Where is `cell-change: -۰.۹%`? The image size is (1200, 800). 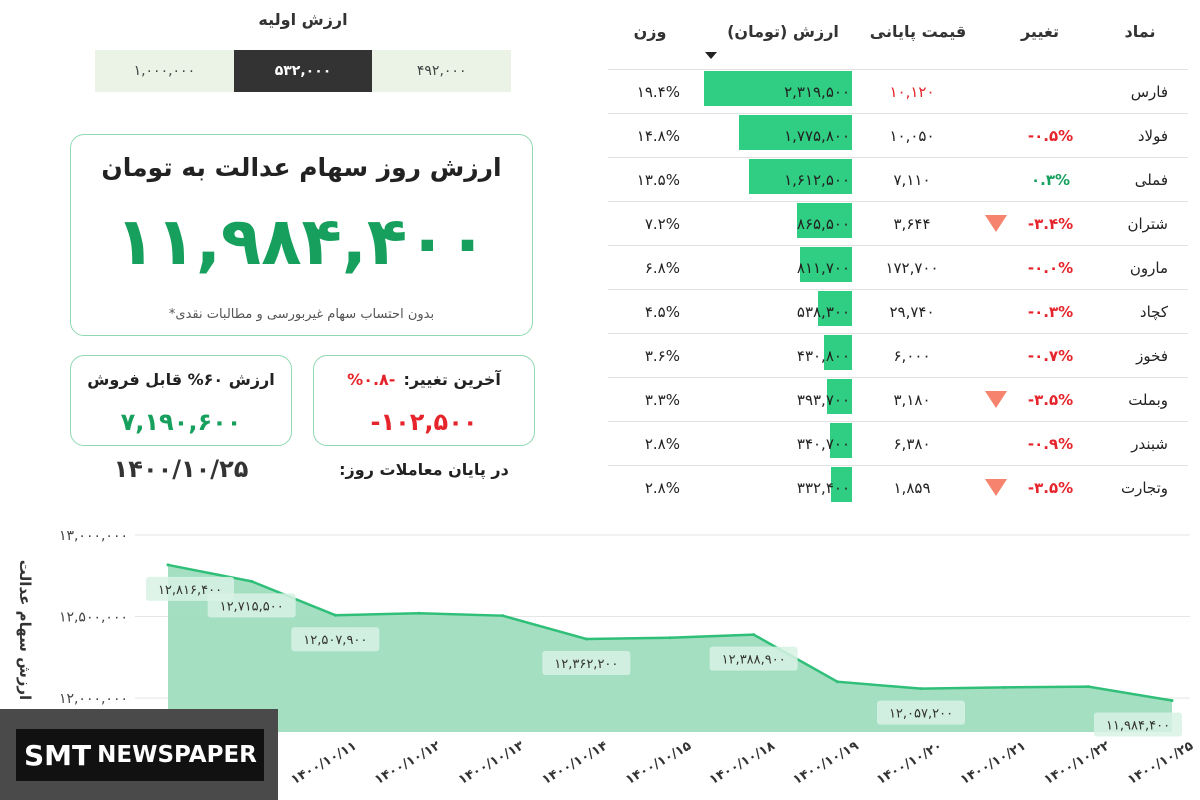
cell-change: -۰.۹% is located at coordinates (1050, 444).